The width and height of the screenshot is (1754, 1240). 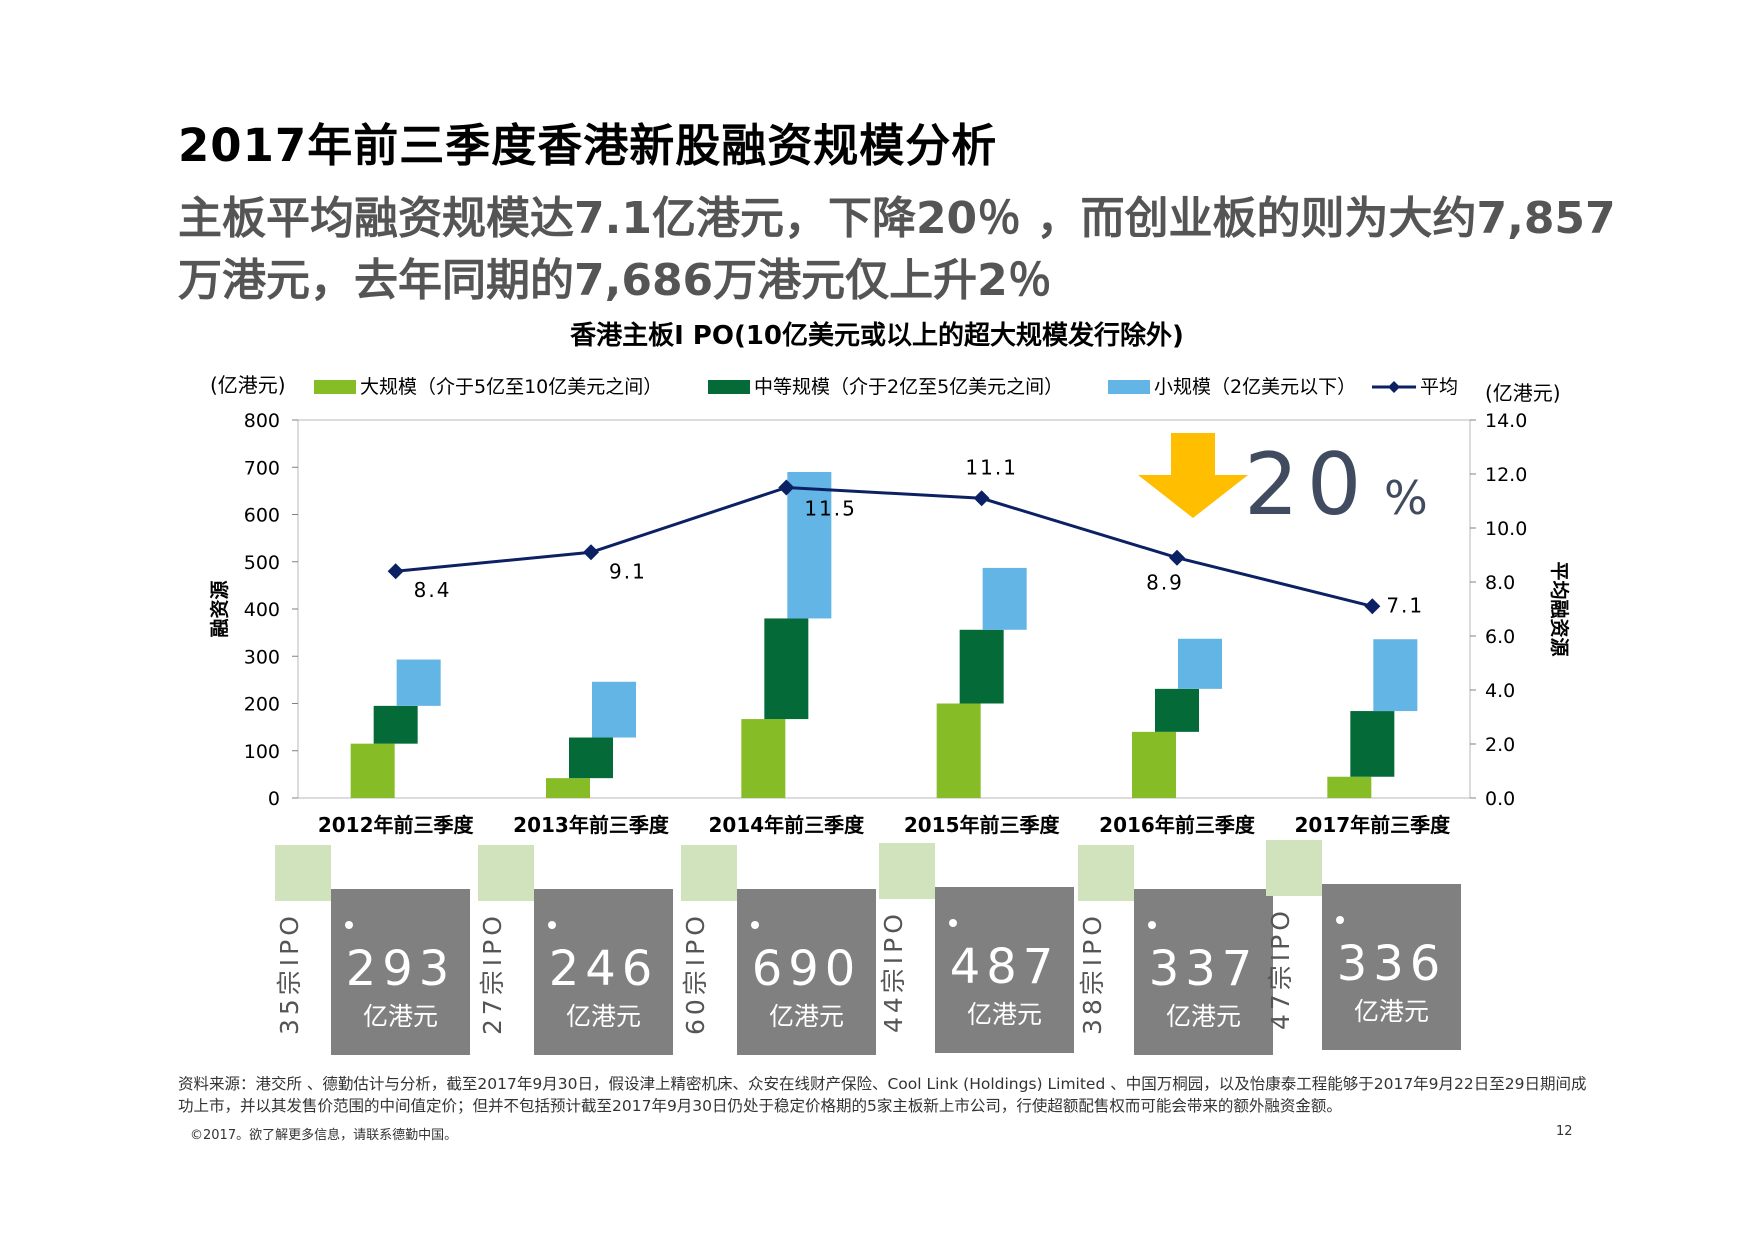 I want to click on x-axis-tick-label: 2014年前三季度, so click(x=786, y=825).